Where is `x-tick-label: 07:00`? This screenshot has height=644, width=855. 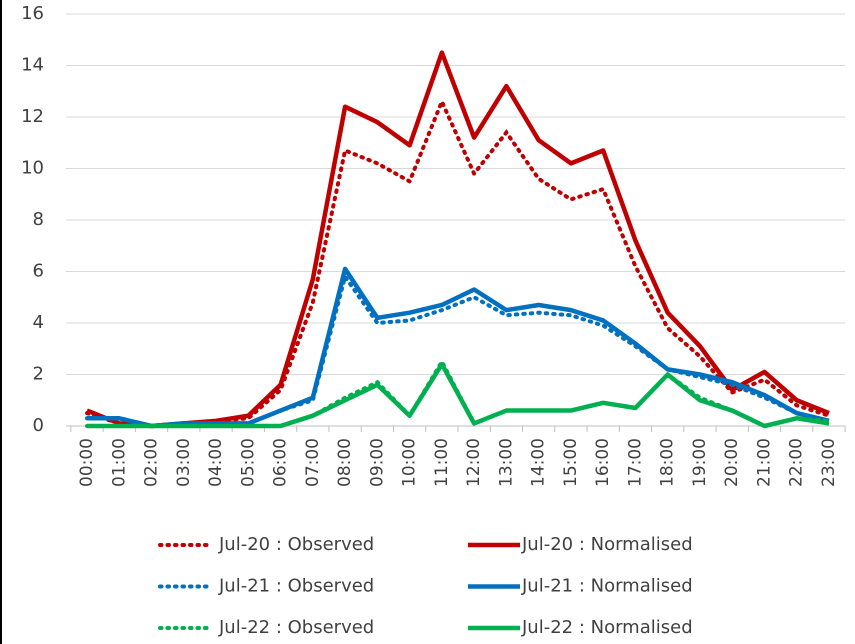 x-tick-label: 07:00 is located at coordinates (313, 462).